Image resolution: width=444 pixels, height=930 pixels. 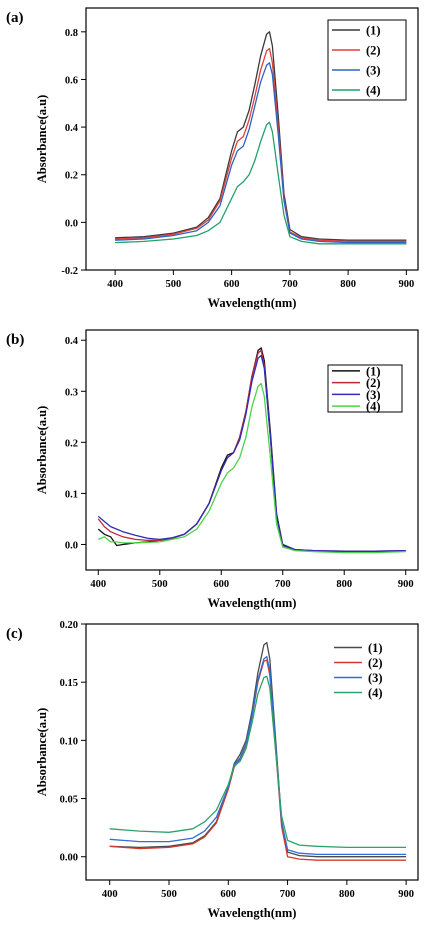 What do you see at coordinates (69, 800) in the screenshot?
I see `y-tick-label: 0.05` at bounding box center [69, 800].